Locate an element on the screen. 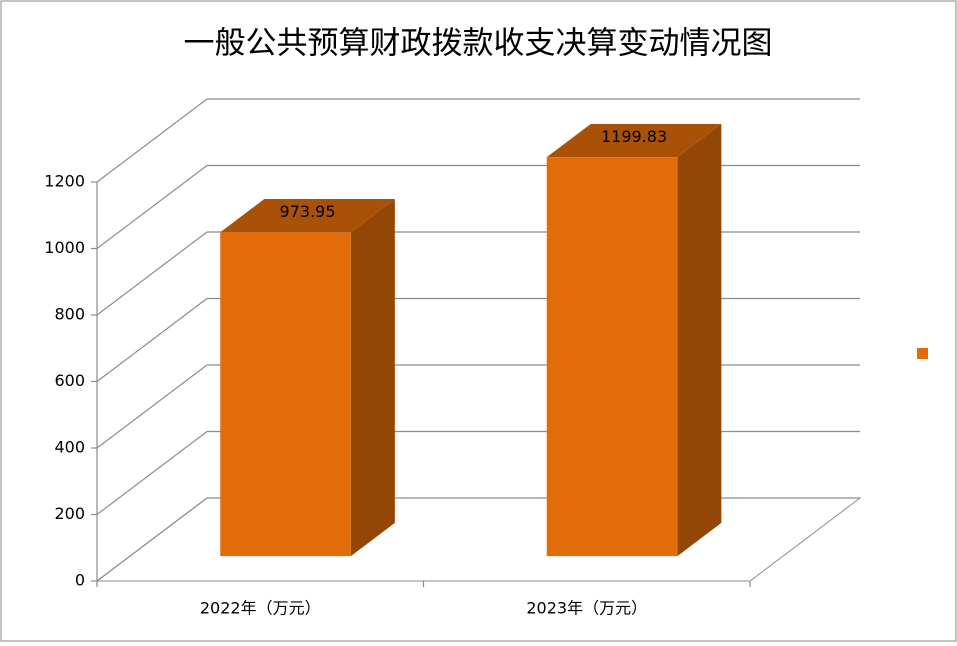  y-tick-label: 200 is located at coordinates (69, 513).